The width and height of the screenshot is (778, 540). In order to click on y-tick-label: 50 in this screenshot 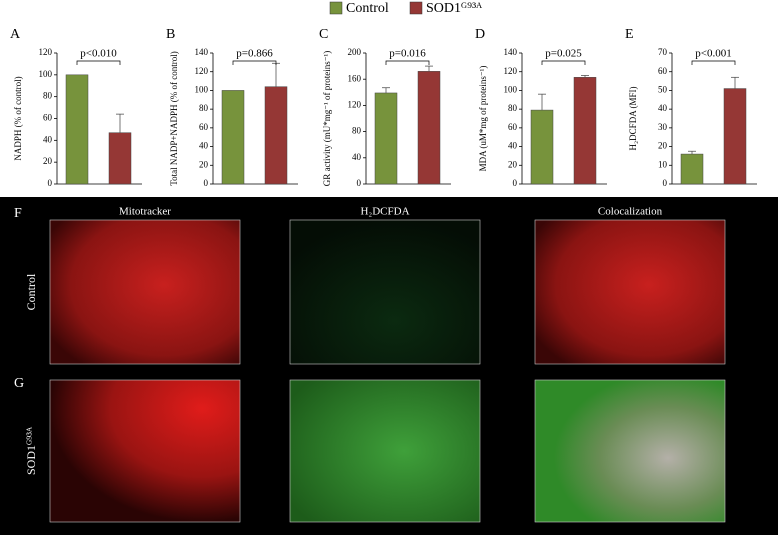, I will do `click(663, 89)`.